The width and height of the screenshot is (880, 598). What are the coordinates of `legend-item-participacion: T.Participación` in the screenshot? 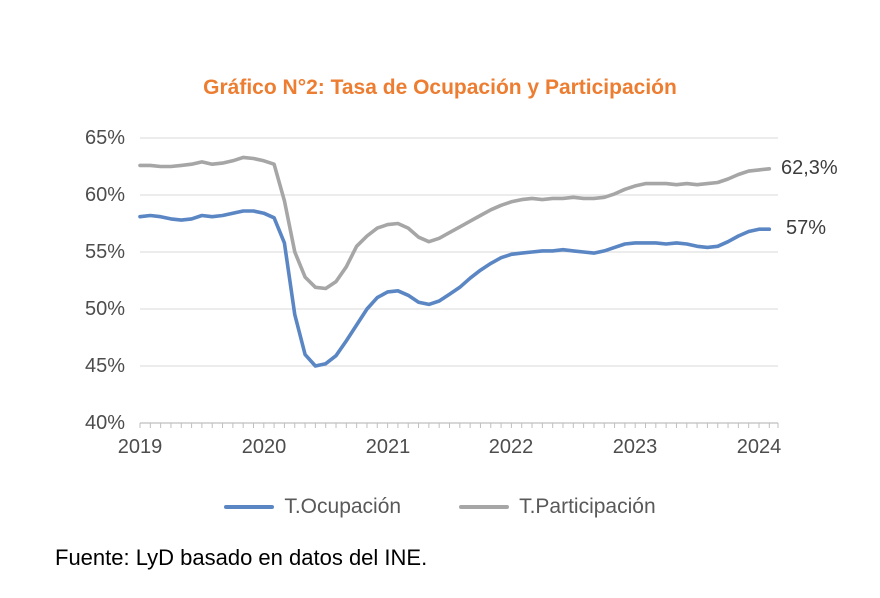 It's located at (557, 507).